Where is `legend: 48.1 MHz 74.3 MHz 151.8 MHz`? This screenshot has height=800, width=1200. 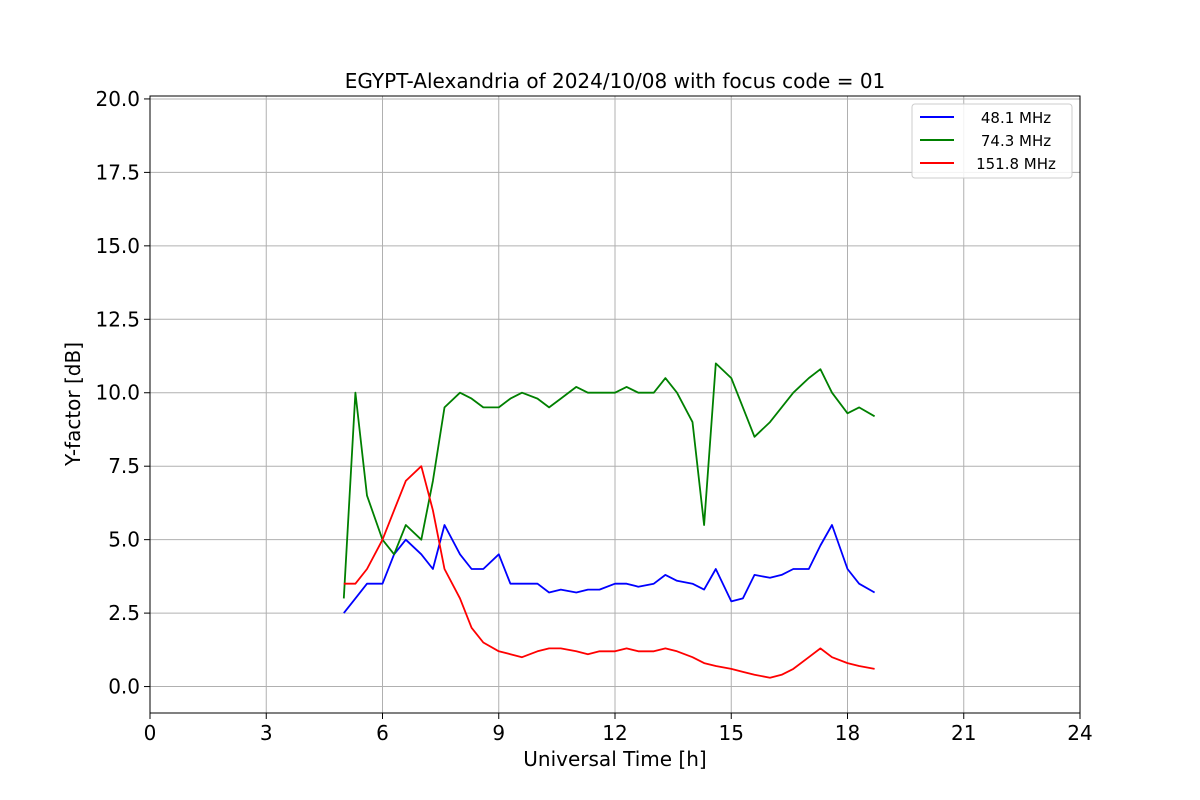
legend: 48.1 MHz 74.3 MHz 151.8 MHz is located at coordinates (992, 141).